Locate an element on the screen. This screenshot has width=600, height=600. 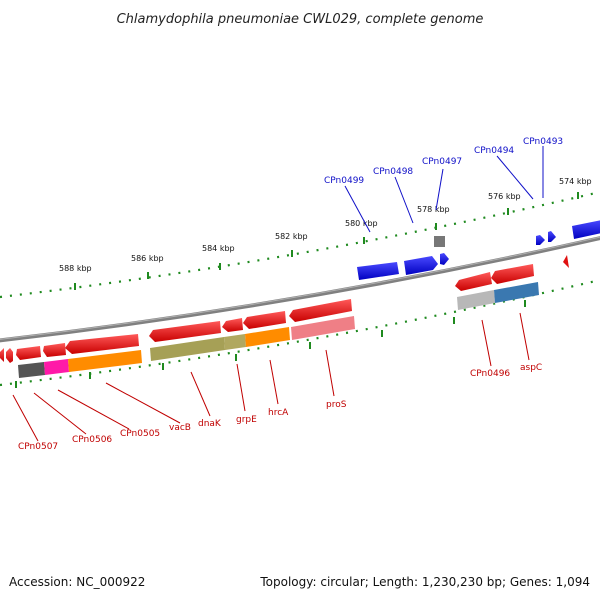
kbp-label: 574 kbp is located at coordinates (575, 181).